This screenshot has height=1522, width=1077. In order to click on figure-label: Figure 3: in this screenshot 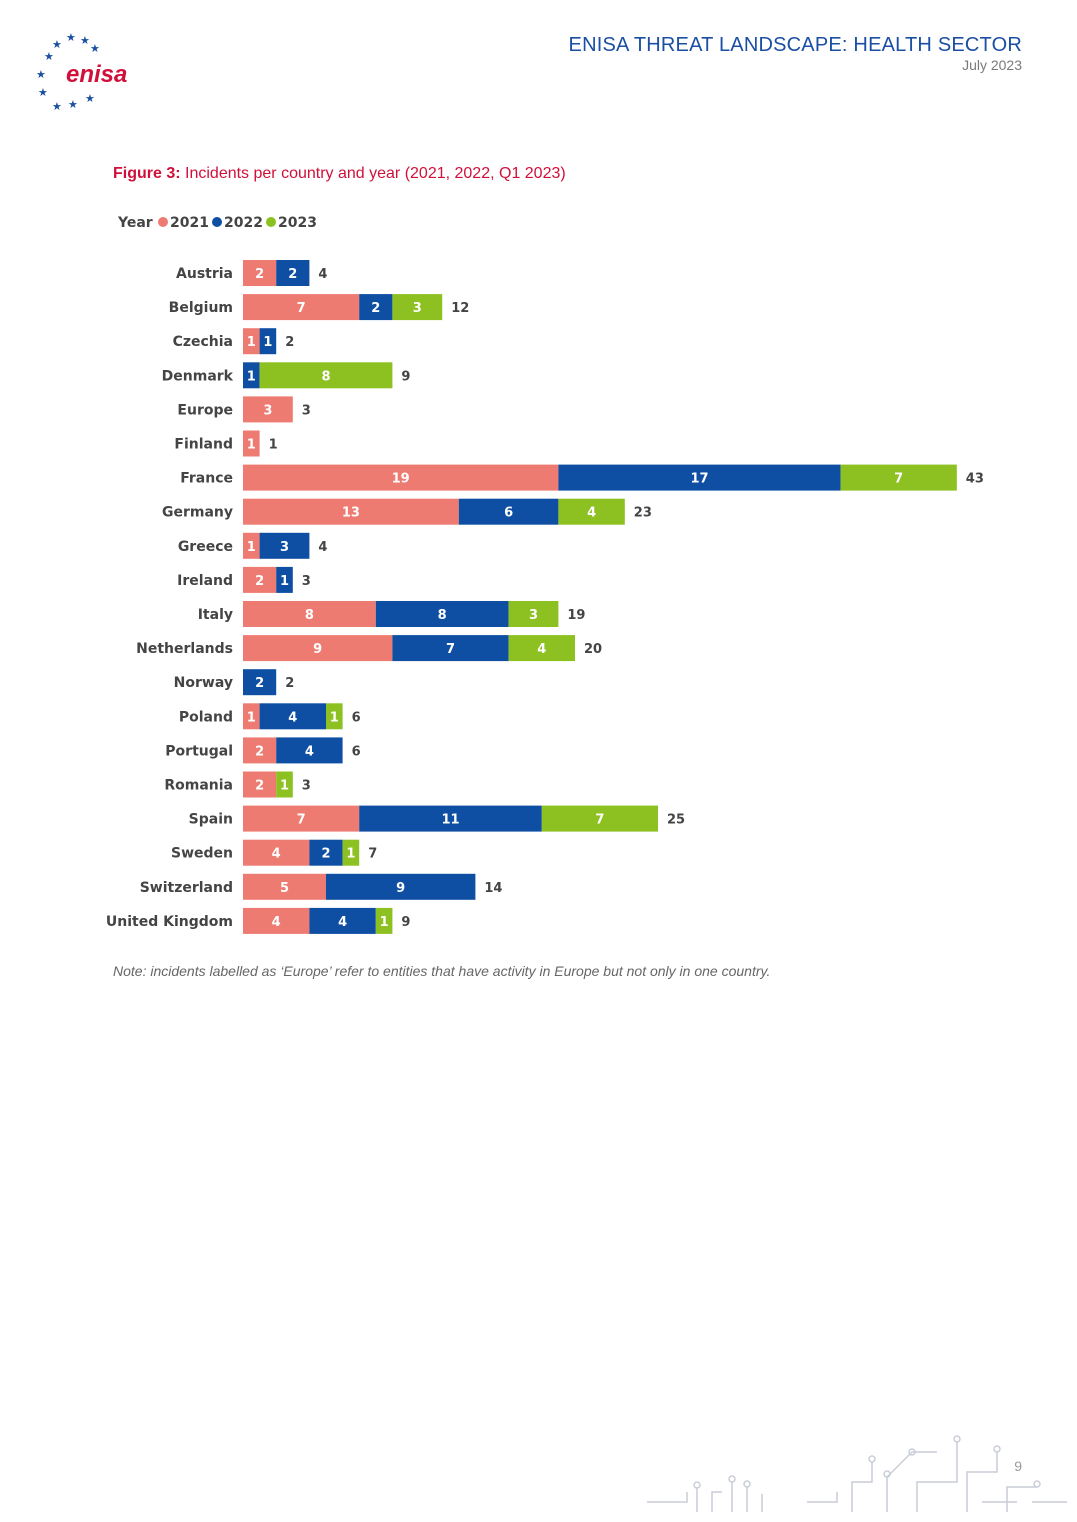, I will do `click(147, 173)`.